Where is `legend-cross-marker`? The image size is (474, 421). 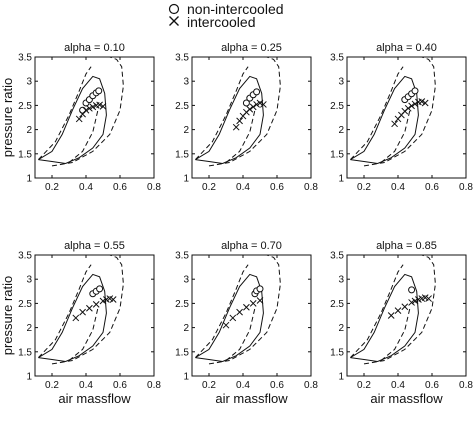 legend-cross-marker is located at coordinates (174, 21).